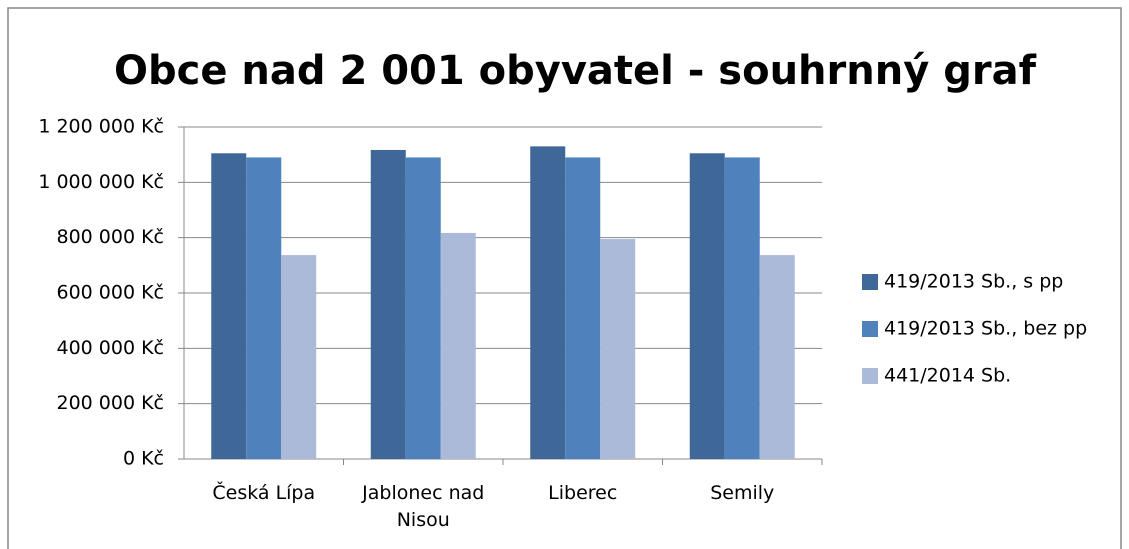 The height and width of the screenshot is (549, 1129). Describe the element at coordinates (973, 282) in the screenshot. I see `legend-label: 419/2013 Sb., s pp` at that location.